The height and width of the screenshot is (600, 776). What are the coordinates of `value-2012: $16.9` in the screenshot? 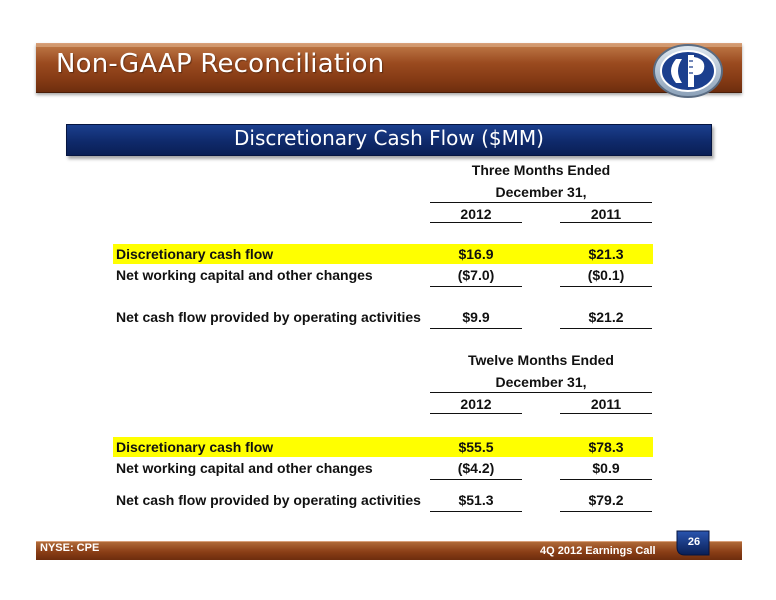 It's located at (476, 254).